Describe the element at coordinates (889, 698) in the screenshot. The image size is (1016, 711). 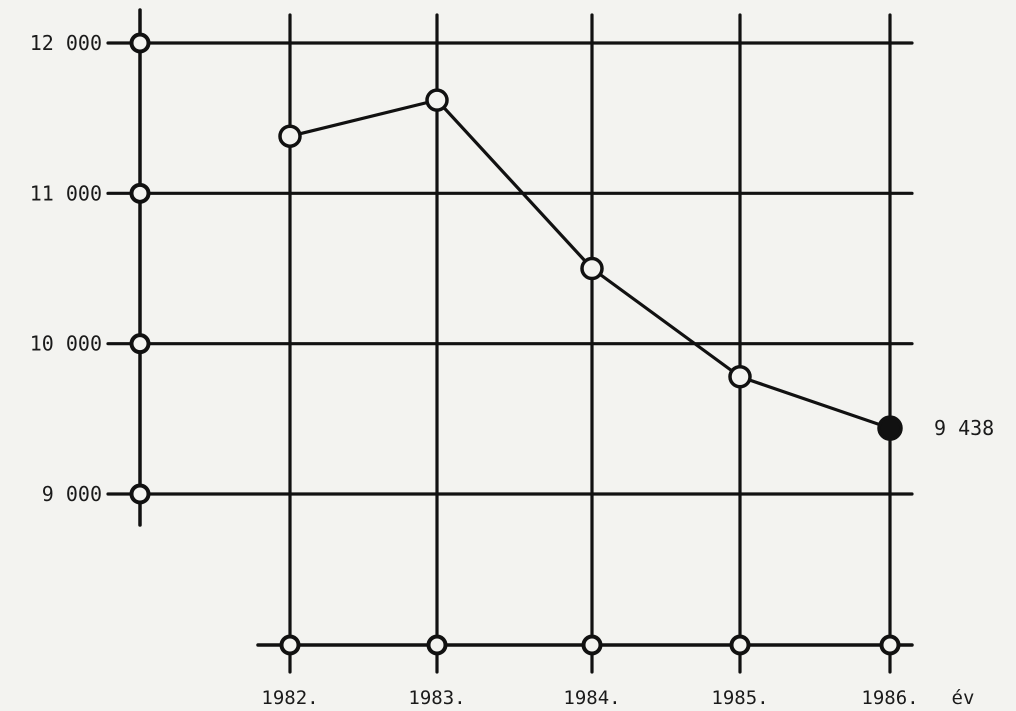
I see `x-tick-label-4: 1986.` at that location.